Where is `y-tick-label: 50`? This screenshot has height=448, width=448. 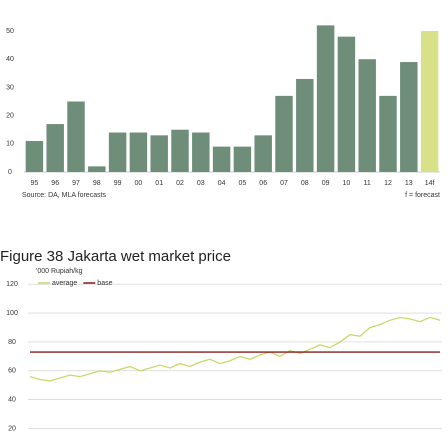 y-tick-label: 50 is located at coordinates (10, 31).